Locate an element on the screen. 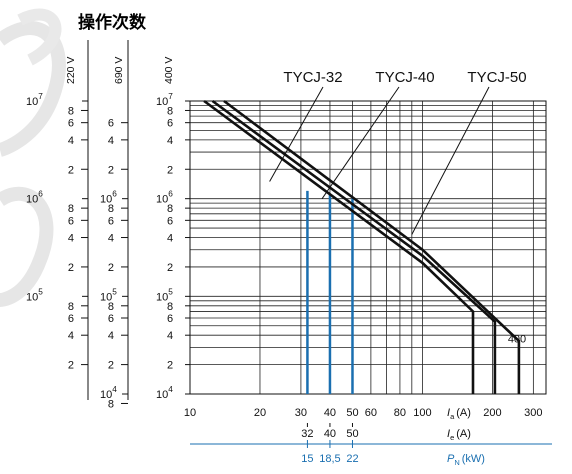 This screenshot has width=572, height=474. y-decade-label-exp: 6 is located at coordinates (170, 194).